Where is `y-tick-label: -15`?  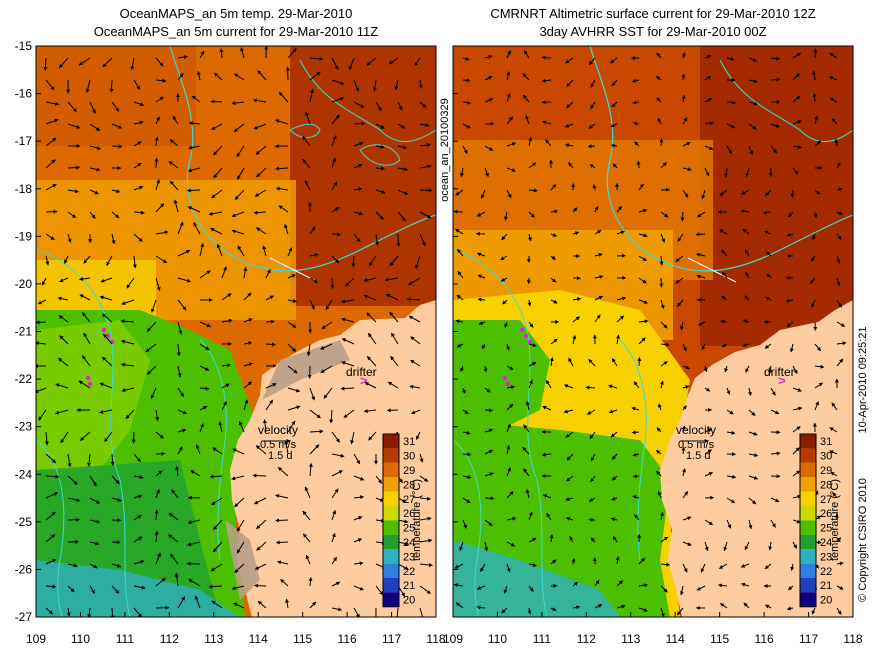
y-tick-label: -15 is located at coordinates (24, 46).